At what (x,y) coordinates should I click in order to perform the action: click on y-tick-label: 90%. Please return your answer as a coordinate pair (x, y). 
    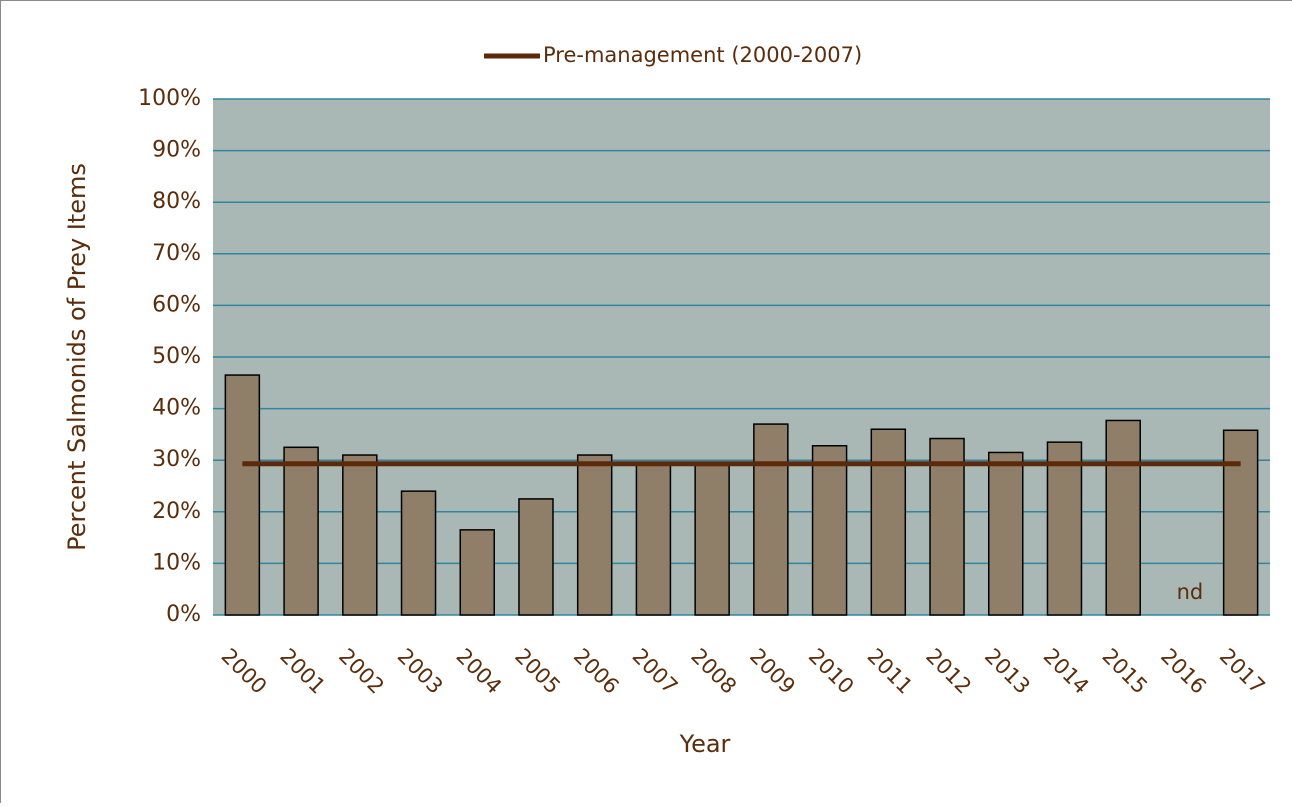
    Looking at the image, I should click on (176, 150).